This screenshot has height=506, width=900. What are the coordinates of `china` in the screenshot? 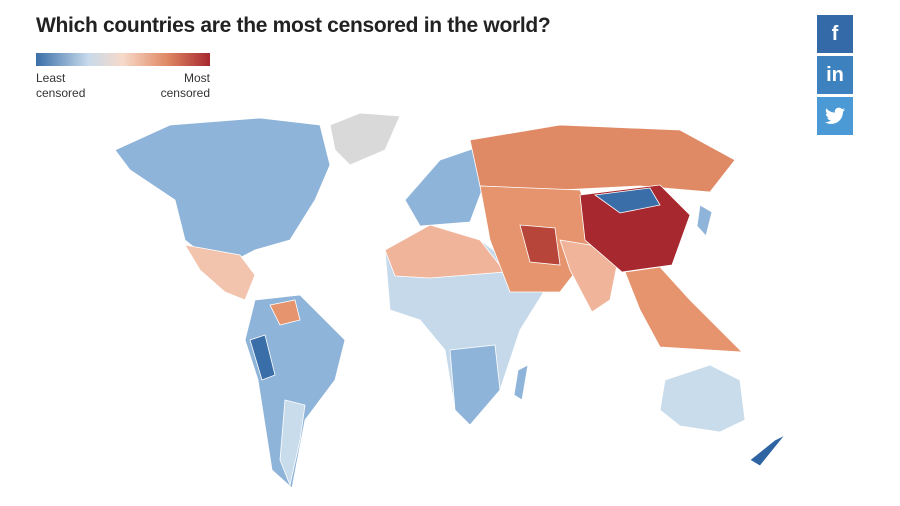 It's located at (635, 228).